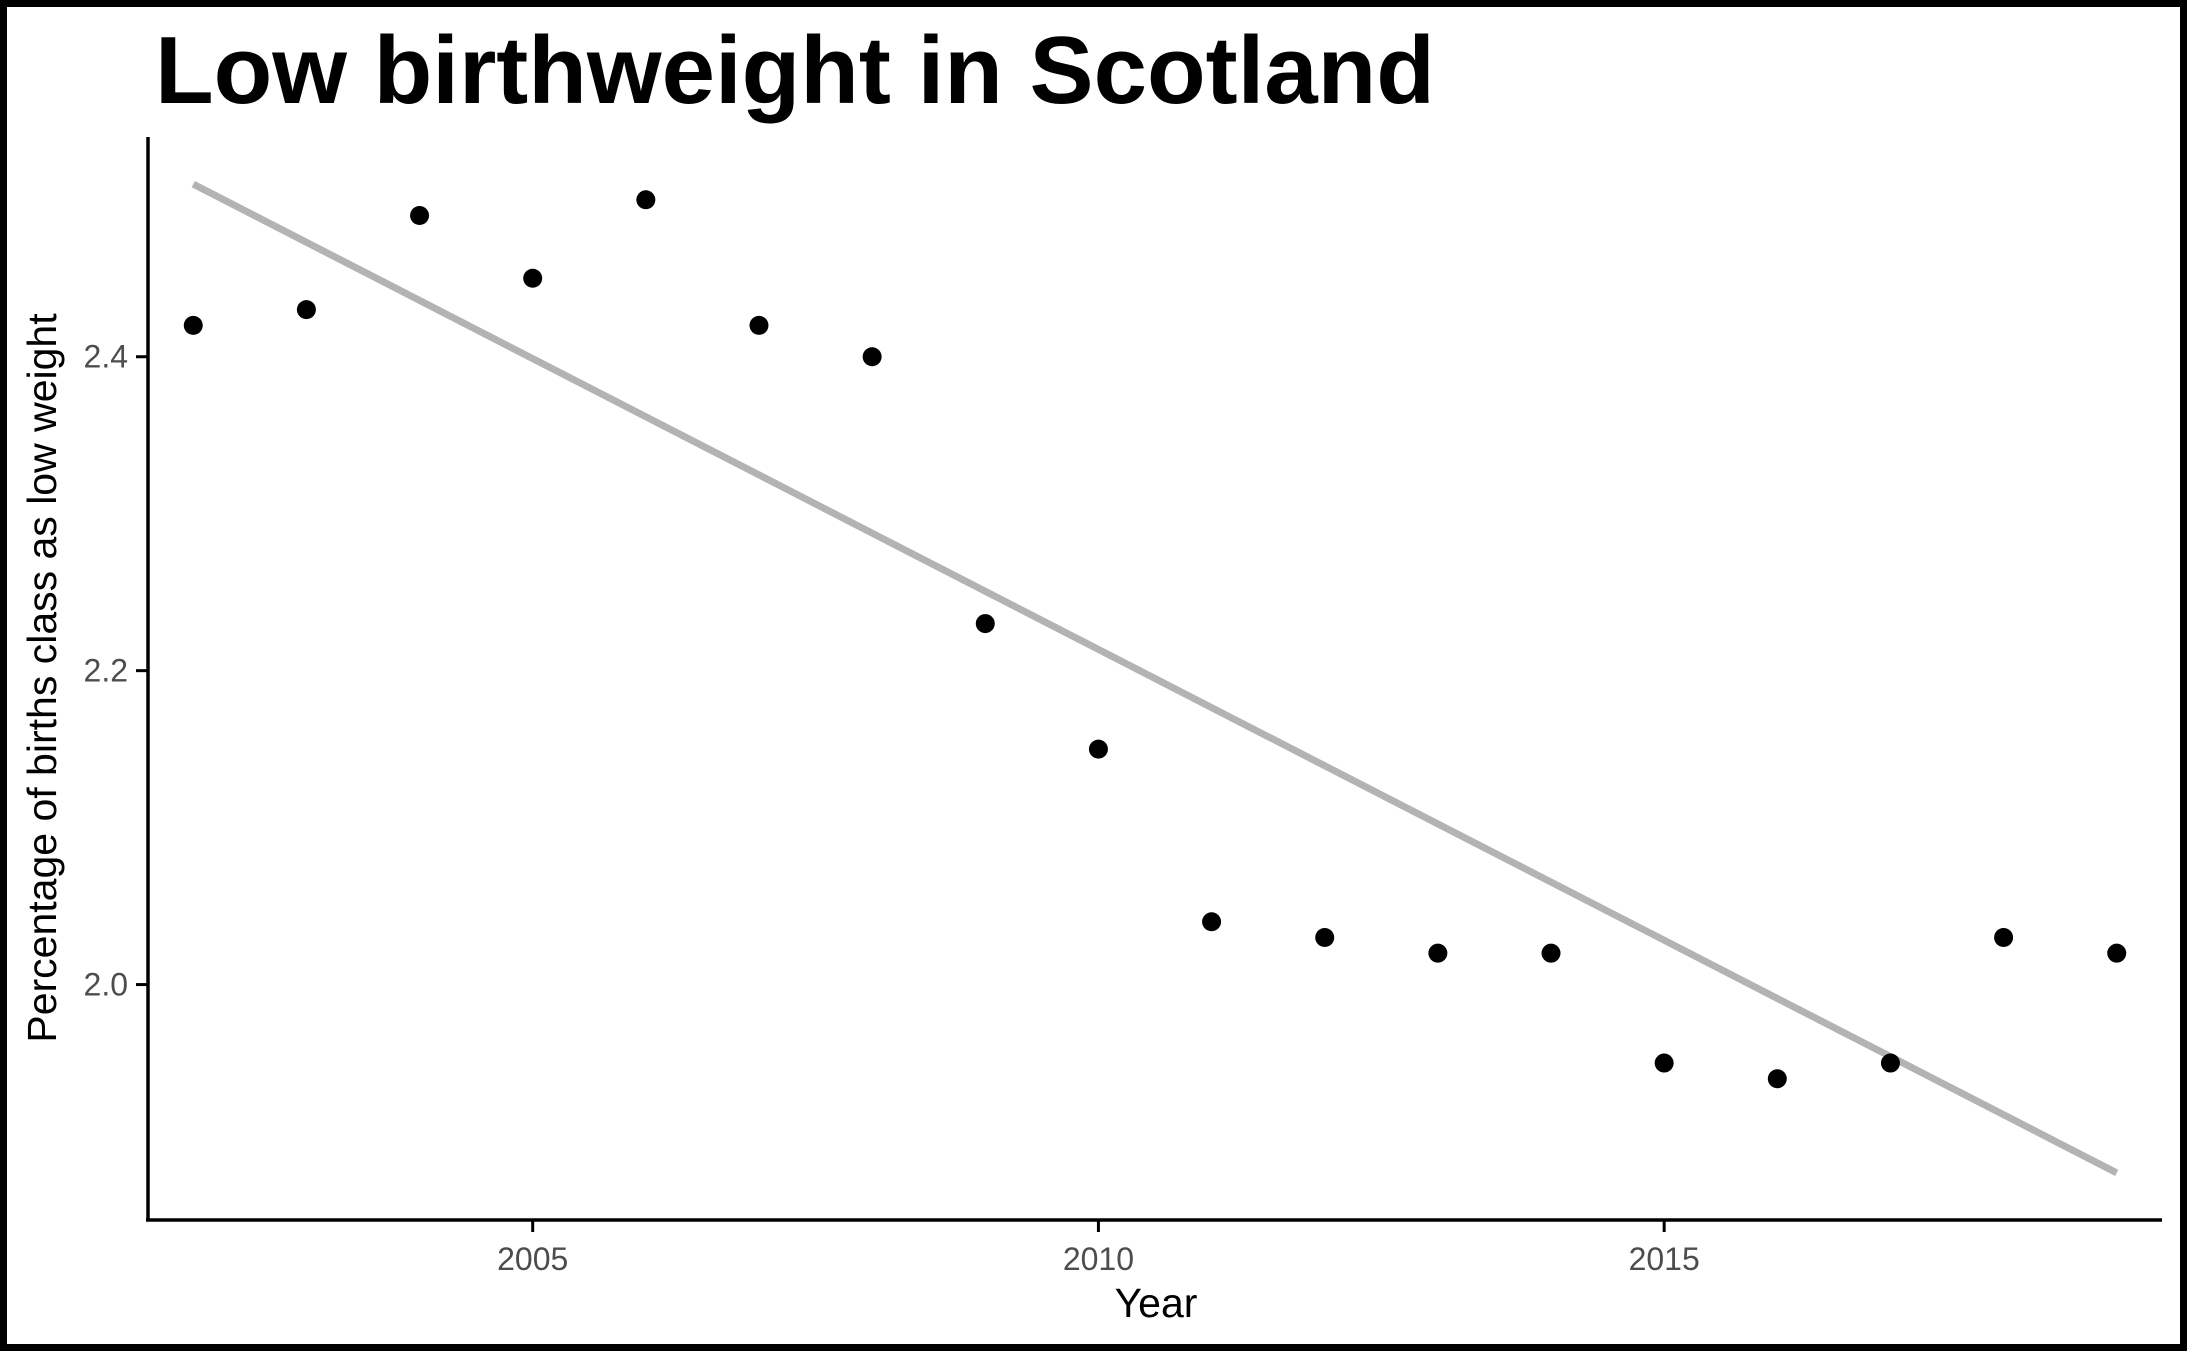 The image size is (2187, 1351). Describe the element at coordinates (532, 1259) in the screenshot. I see `x-tick-label: 2005` at that location.